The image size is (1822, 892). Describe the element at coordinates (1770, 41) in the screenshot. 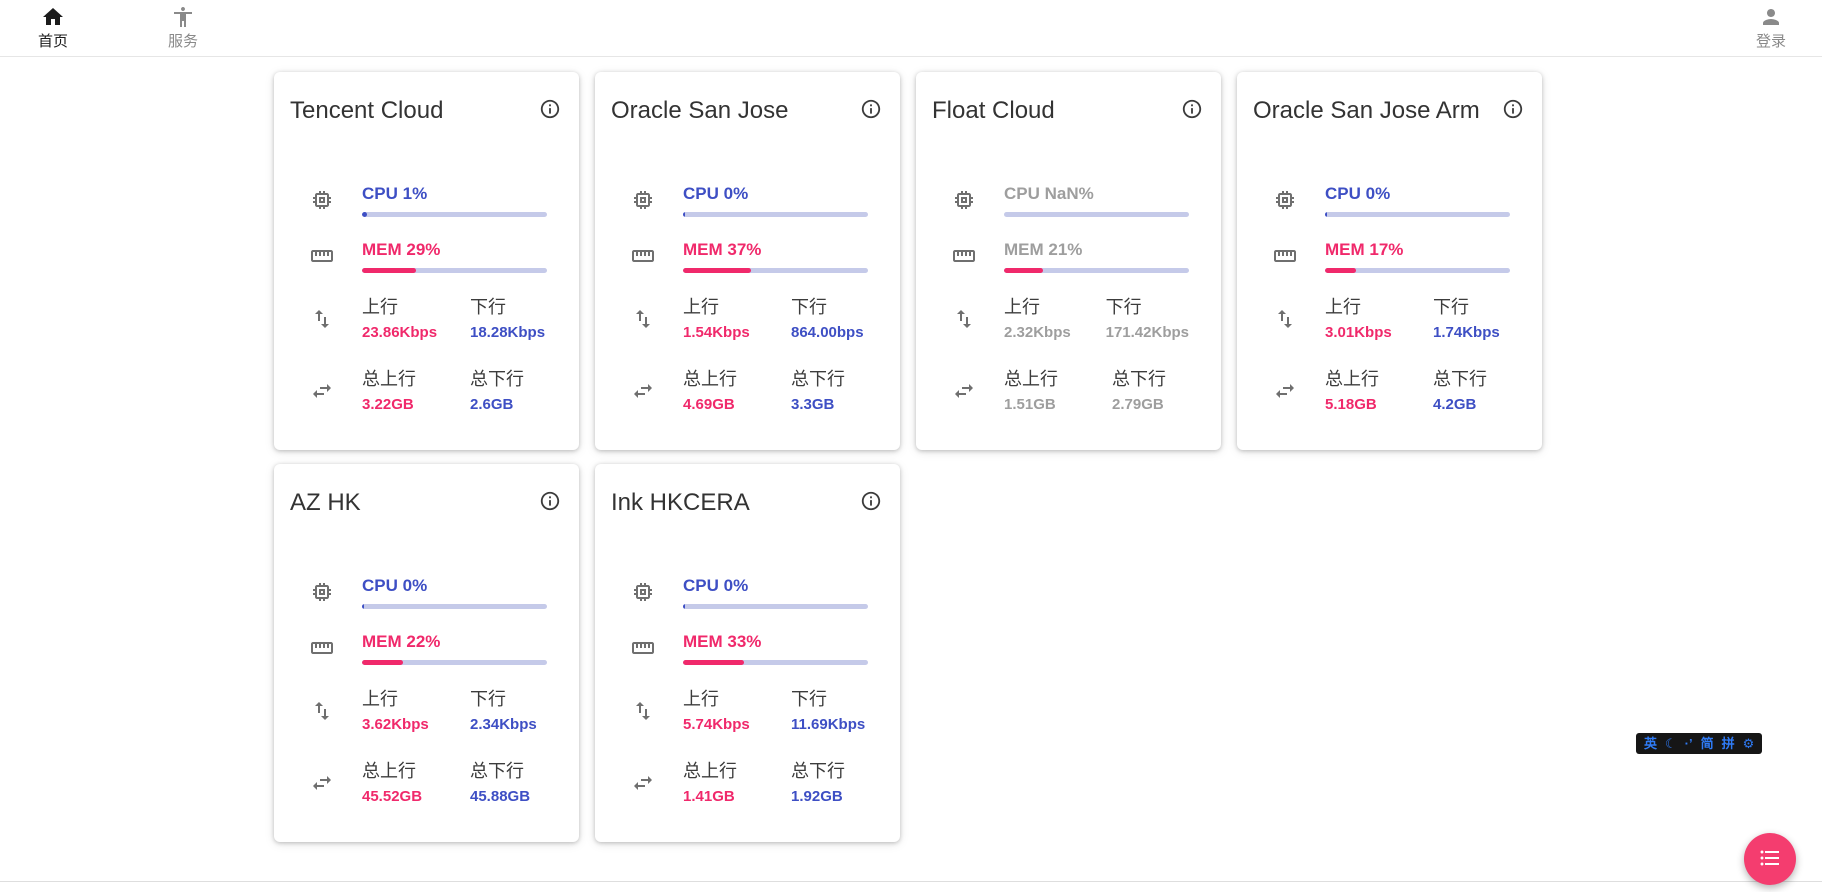

I see `nav-login-label: 登录` at that location.